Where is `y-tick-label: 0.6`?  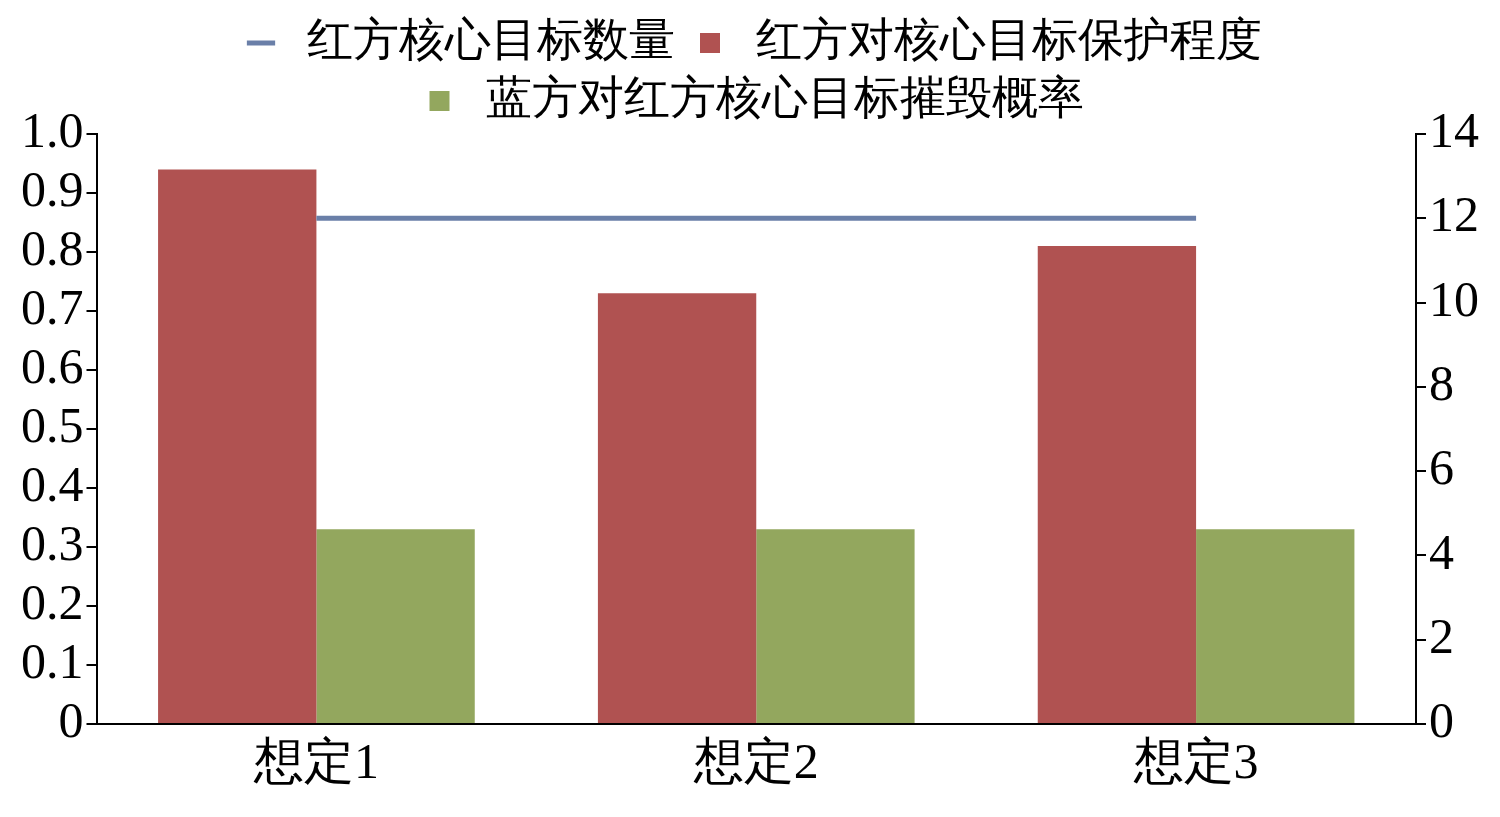
y-tick-label: 0.6 is located at coordinates (52, 366).